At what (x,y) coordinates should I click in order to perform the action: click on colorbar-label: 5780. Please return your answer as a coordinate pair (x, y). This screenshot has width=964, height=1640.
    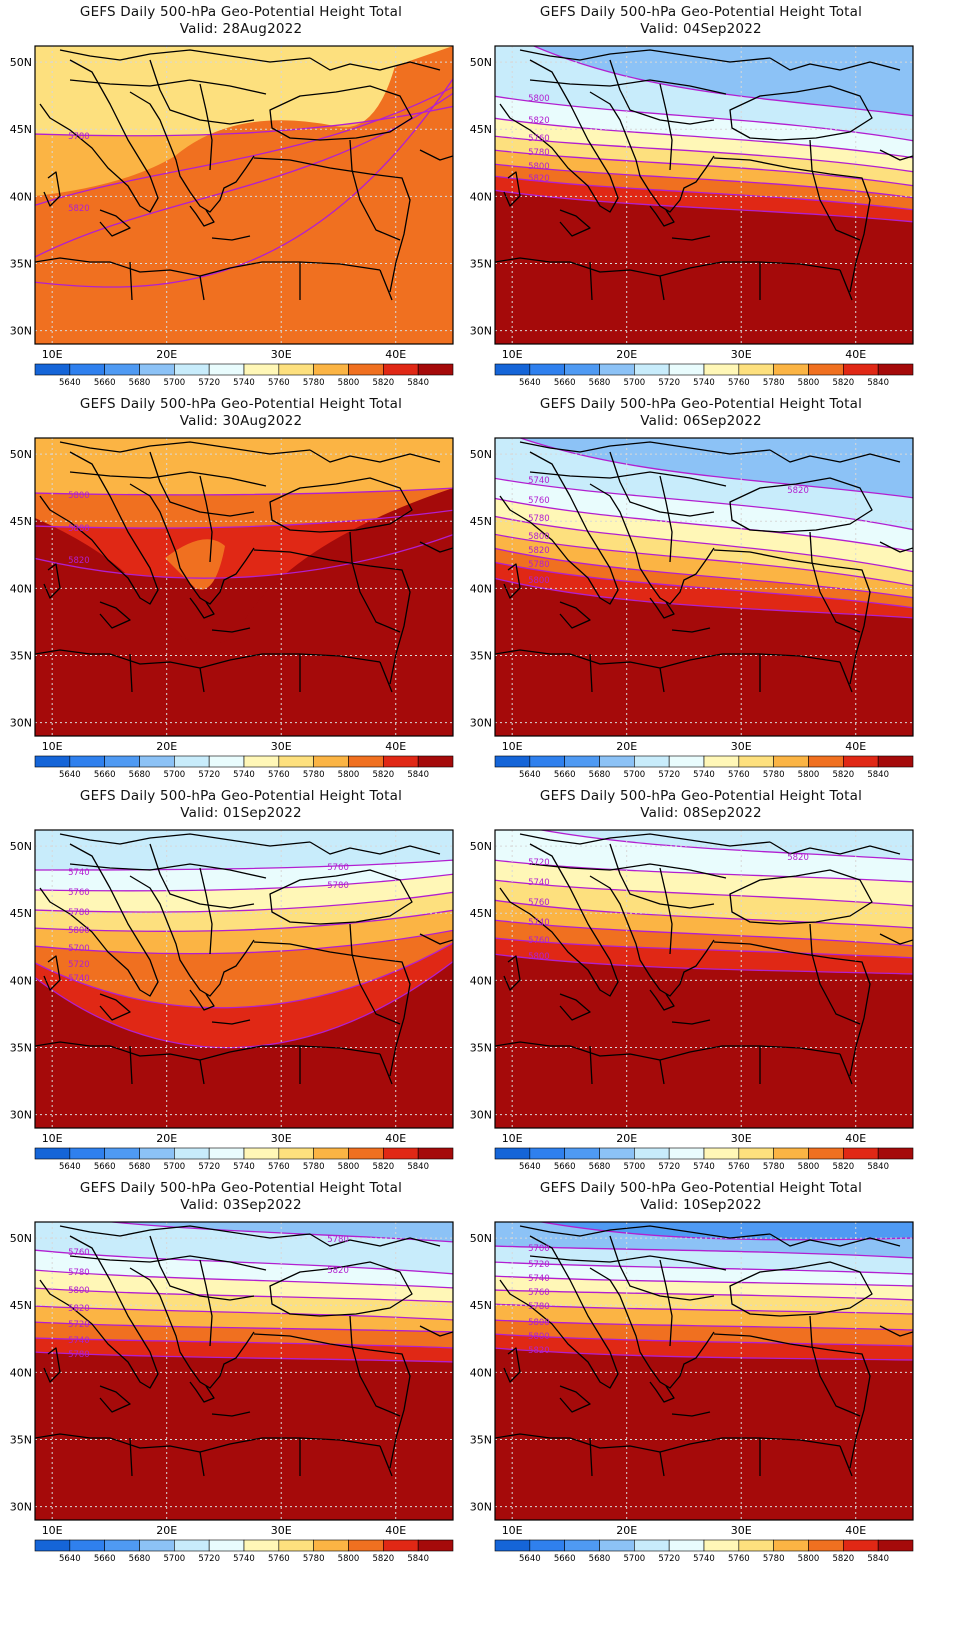
    Looking at the image, I should click on (314, 1167).